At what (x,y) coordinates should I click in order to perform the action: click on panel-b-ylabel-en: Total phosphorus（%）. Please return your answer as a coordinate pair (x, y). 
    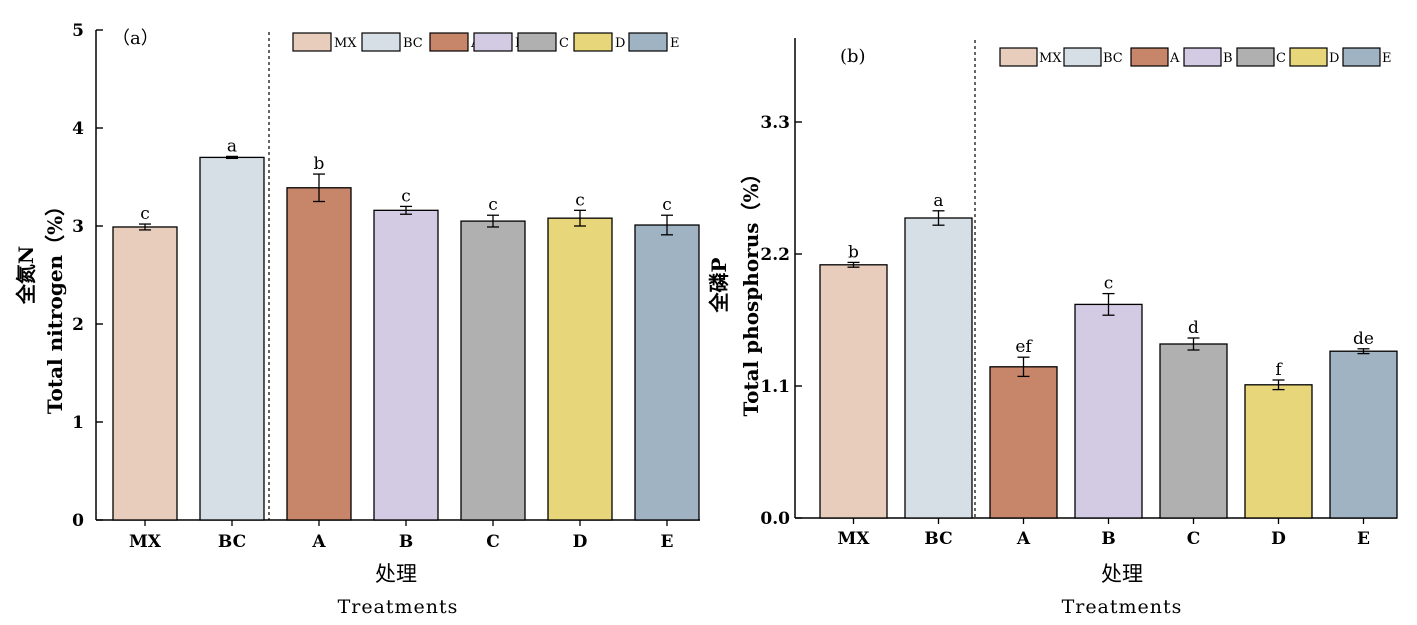
    Looking at the image, I should click on (751, 289).